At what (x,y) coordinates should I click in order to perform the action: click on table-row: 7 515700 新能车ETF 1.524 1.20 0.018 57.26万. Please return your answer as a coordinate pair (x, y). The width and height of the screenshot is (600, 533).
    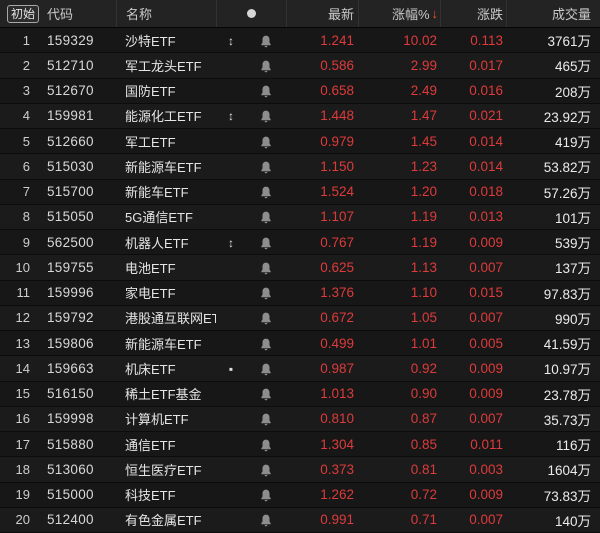
    Looking at the image, I should click on (300, 192).